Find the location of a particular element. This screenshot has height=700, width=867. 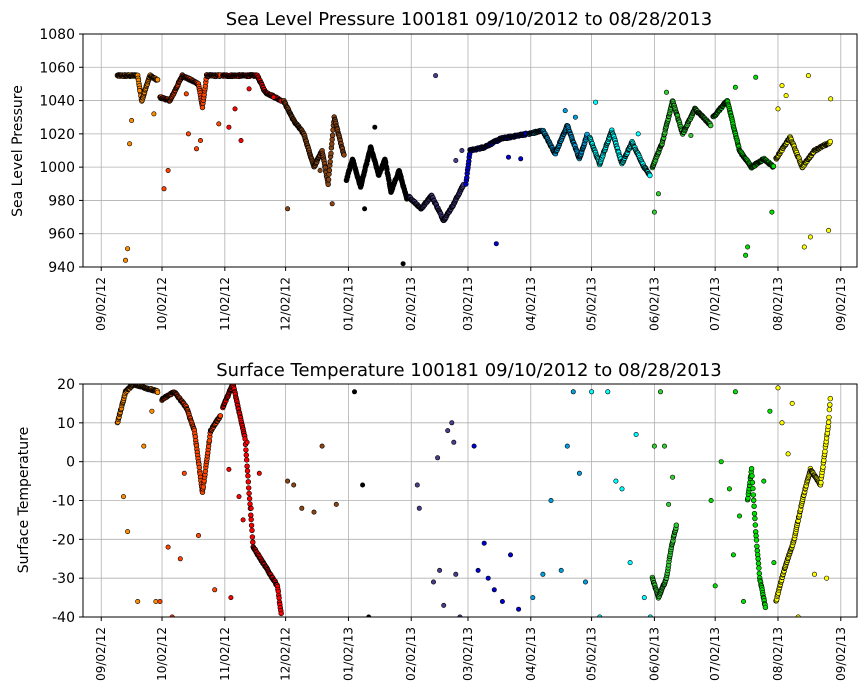

x-tick-label: 03/02/13 is located at coordinates (468, 304).